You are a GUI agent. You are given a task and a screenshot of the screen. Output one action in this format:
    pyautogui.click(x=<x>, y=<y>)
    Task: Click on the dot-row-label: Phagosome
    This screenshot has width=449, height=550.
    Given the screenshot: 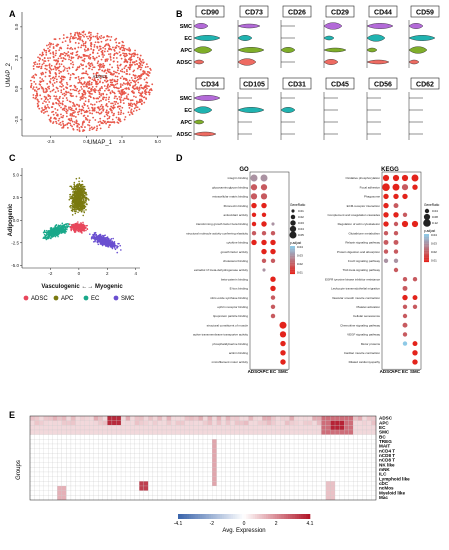 What is the action you would take?
    pyautogui.click(x=372, y=197)
    